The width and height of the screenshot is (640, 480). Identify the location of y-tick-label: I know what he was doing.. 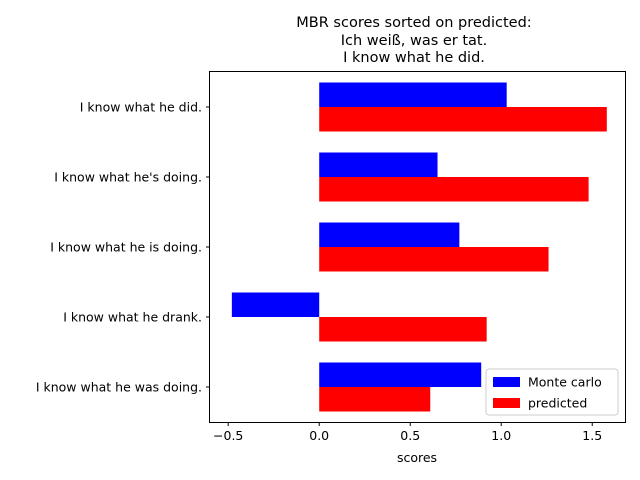
(119, 387).